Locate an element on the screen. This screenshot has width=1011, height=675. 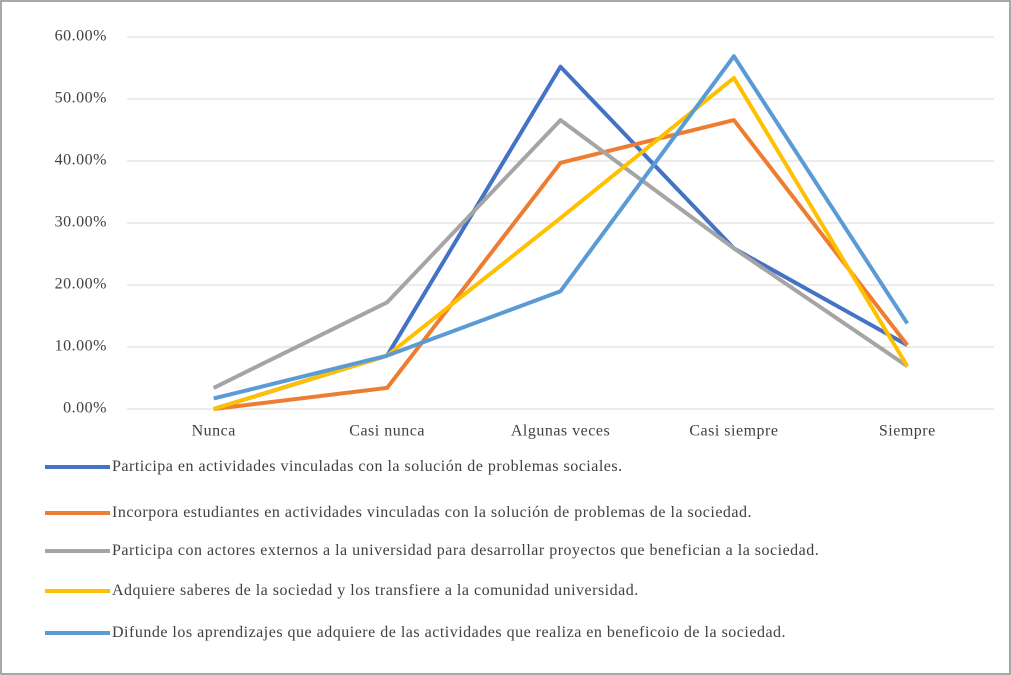
x-tick-label: Casi siempre is located at coordinates (733, 431).